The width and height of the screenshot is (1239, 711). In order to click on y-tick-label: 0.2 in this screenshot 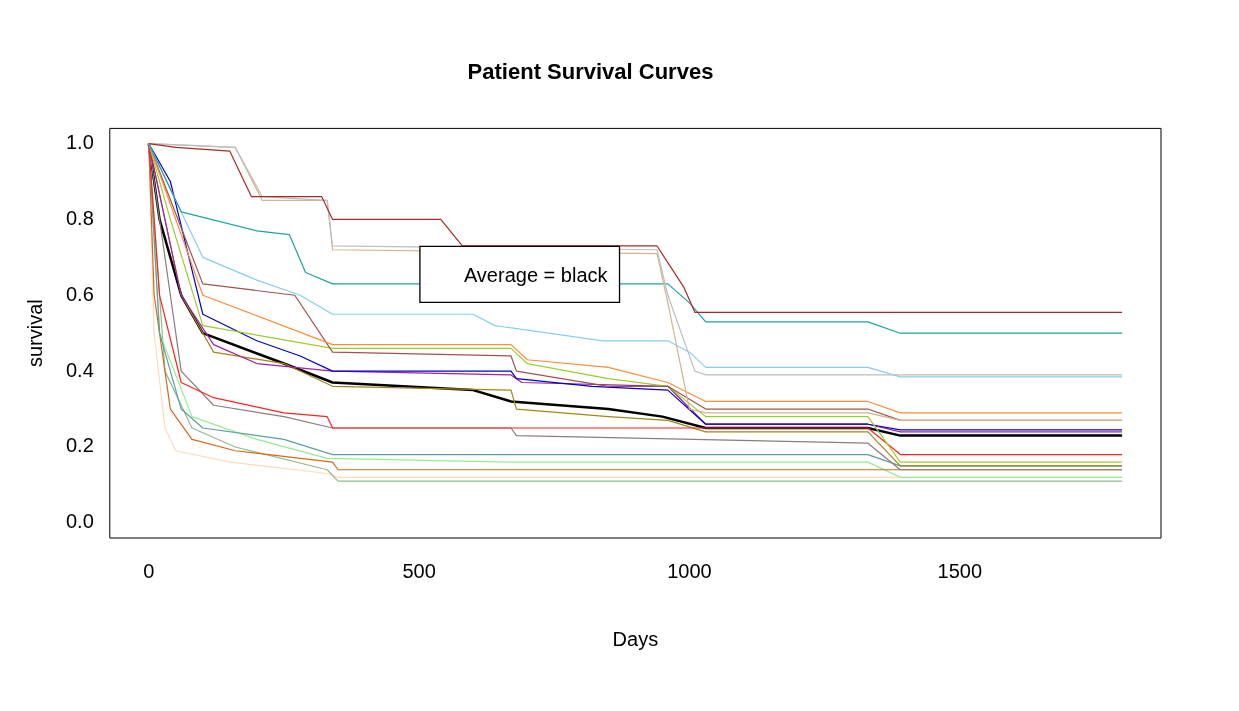, I will do `click(79, 445)`.